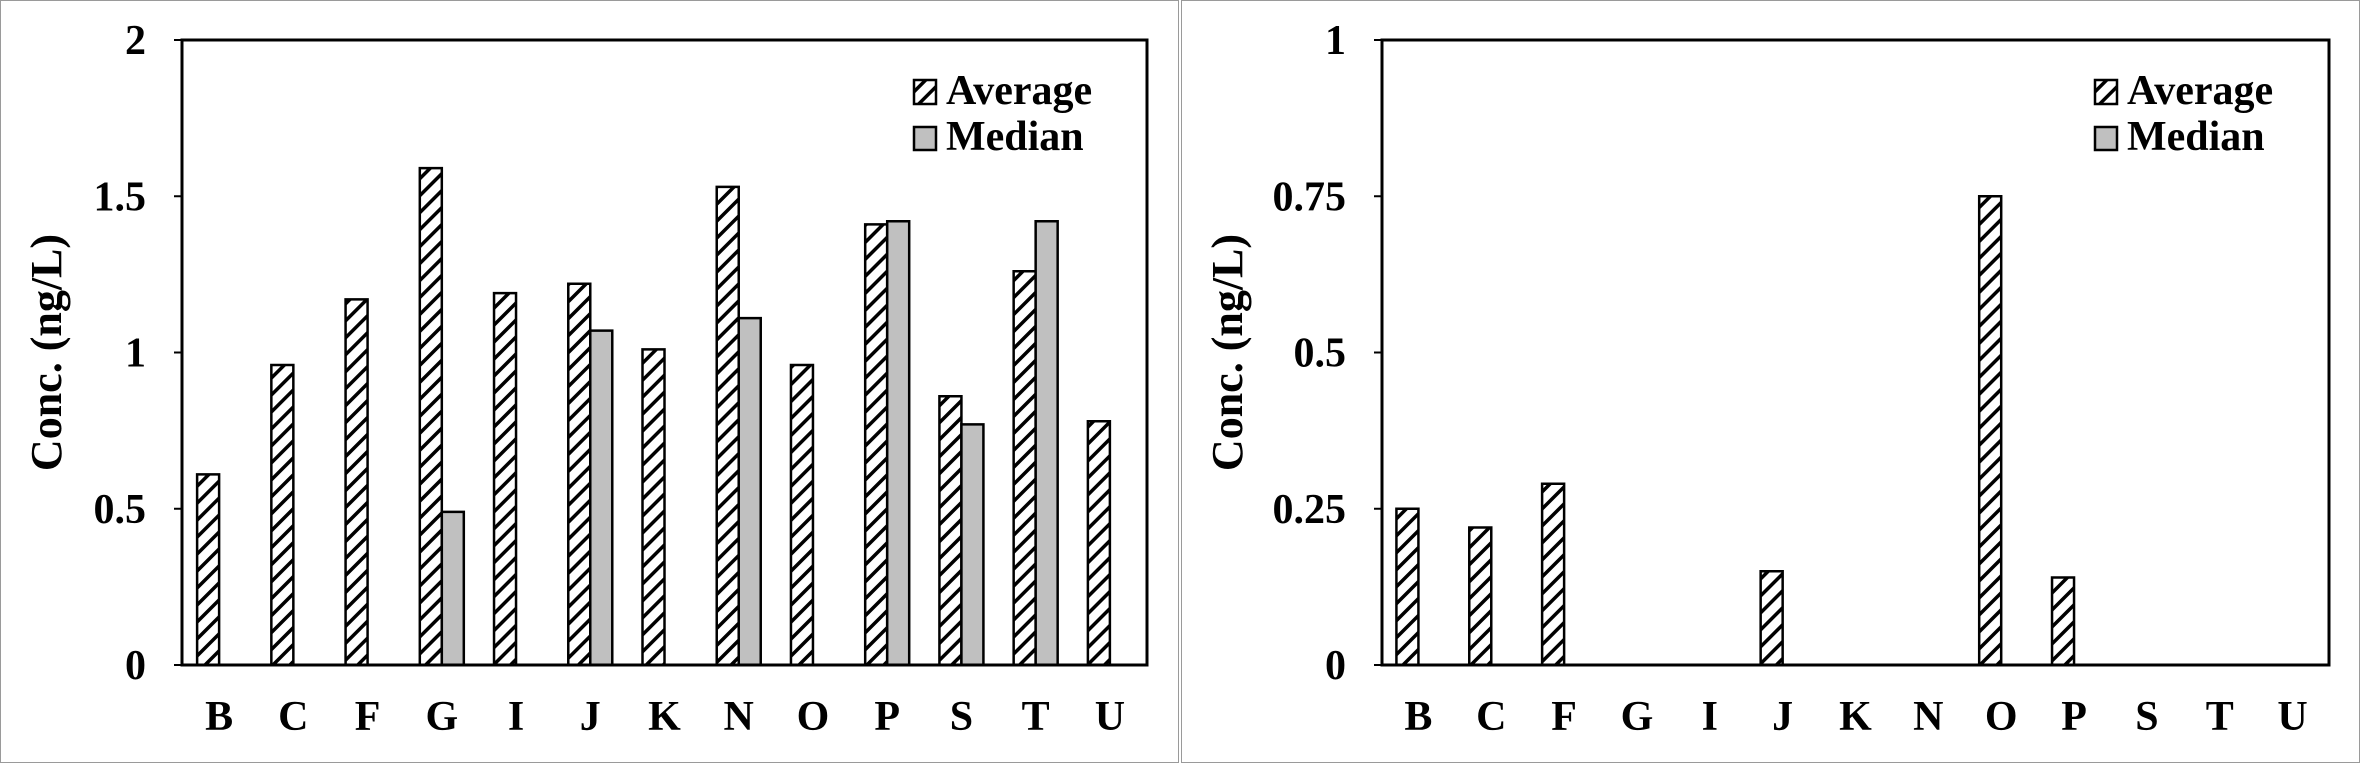  Describe the element at coordinates (120, 197) in the screenshot. I see `y-tick-label: 1.5` at that location.